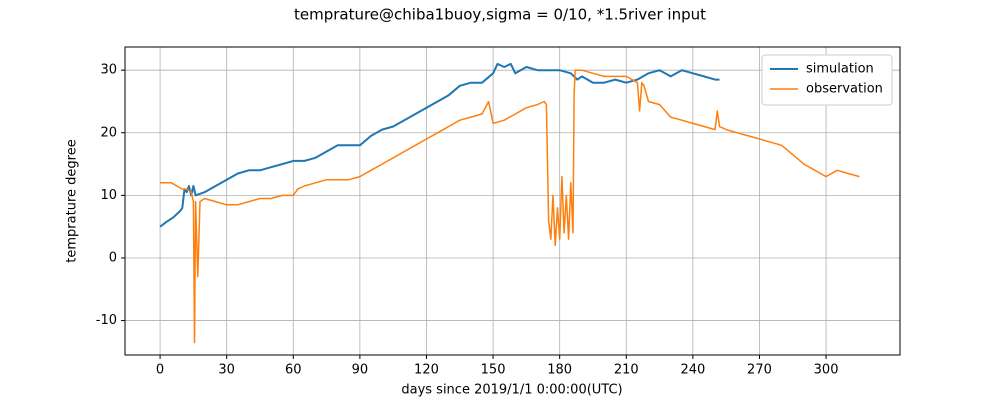 The width and height of the screenshot is (1000, 404). I want to click on y-axis-label: temprature degree, so click(72, 200).